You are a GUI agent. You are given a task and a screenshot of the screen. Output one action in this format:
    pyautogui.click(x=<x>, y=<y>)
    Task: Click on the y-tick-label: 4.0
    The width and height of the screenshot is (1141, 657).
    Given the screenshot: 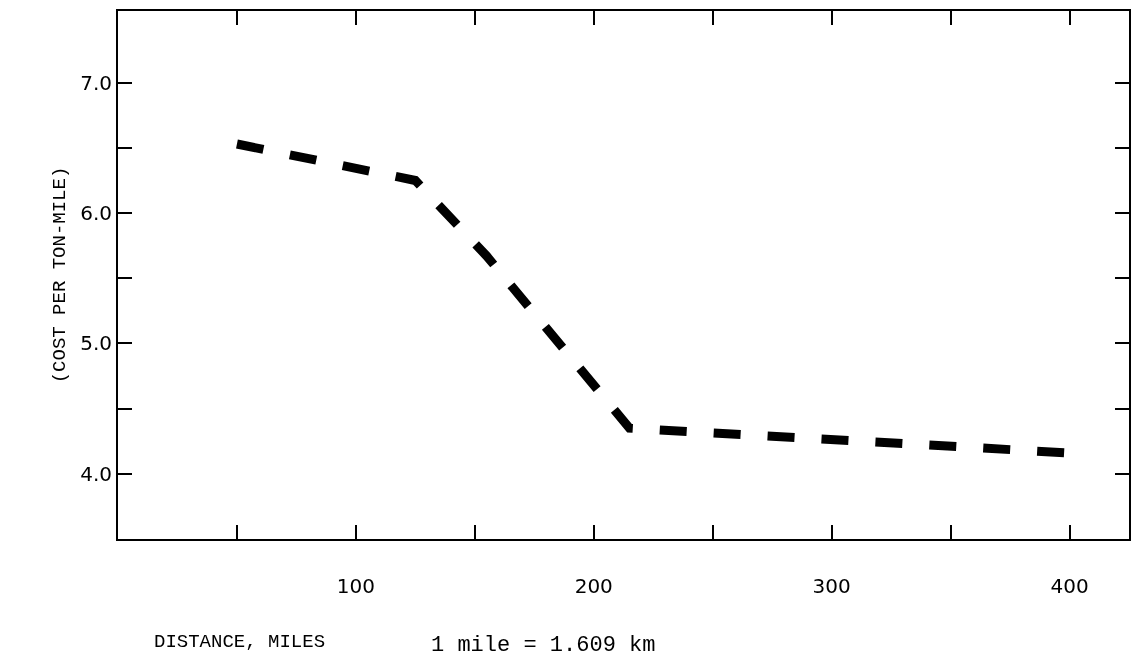 What is the action you would take?
    pyautogui.click(x=96, y=473)
    